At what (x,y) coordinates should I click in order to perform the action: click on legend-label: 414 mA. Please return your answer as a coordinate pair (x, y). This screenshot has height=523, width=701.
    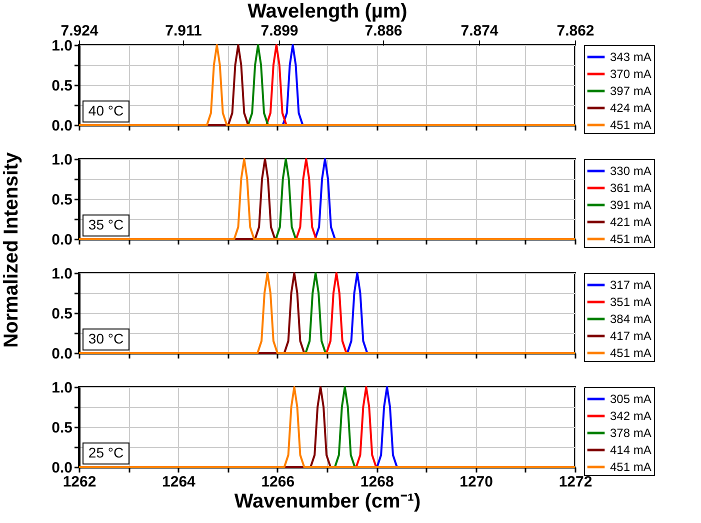
    Looking at the image, I should click on (631, 450).